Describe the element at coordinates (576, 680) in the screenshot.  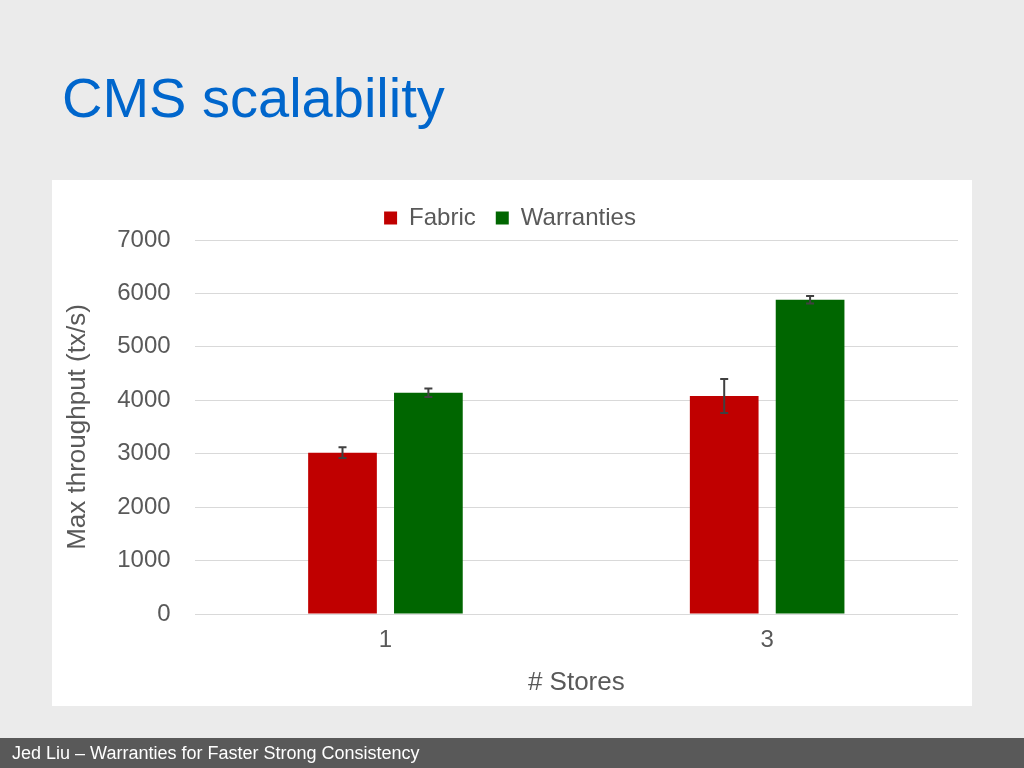
I see `x-axis-title: # Stores` at that location.